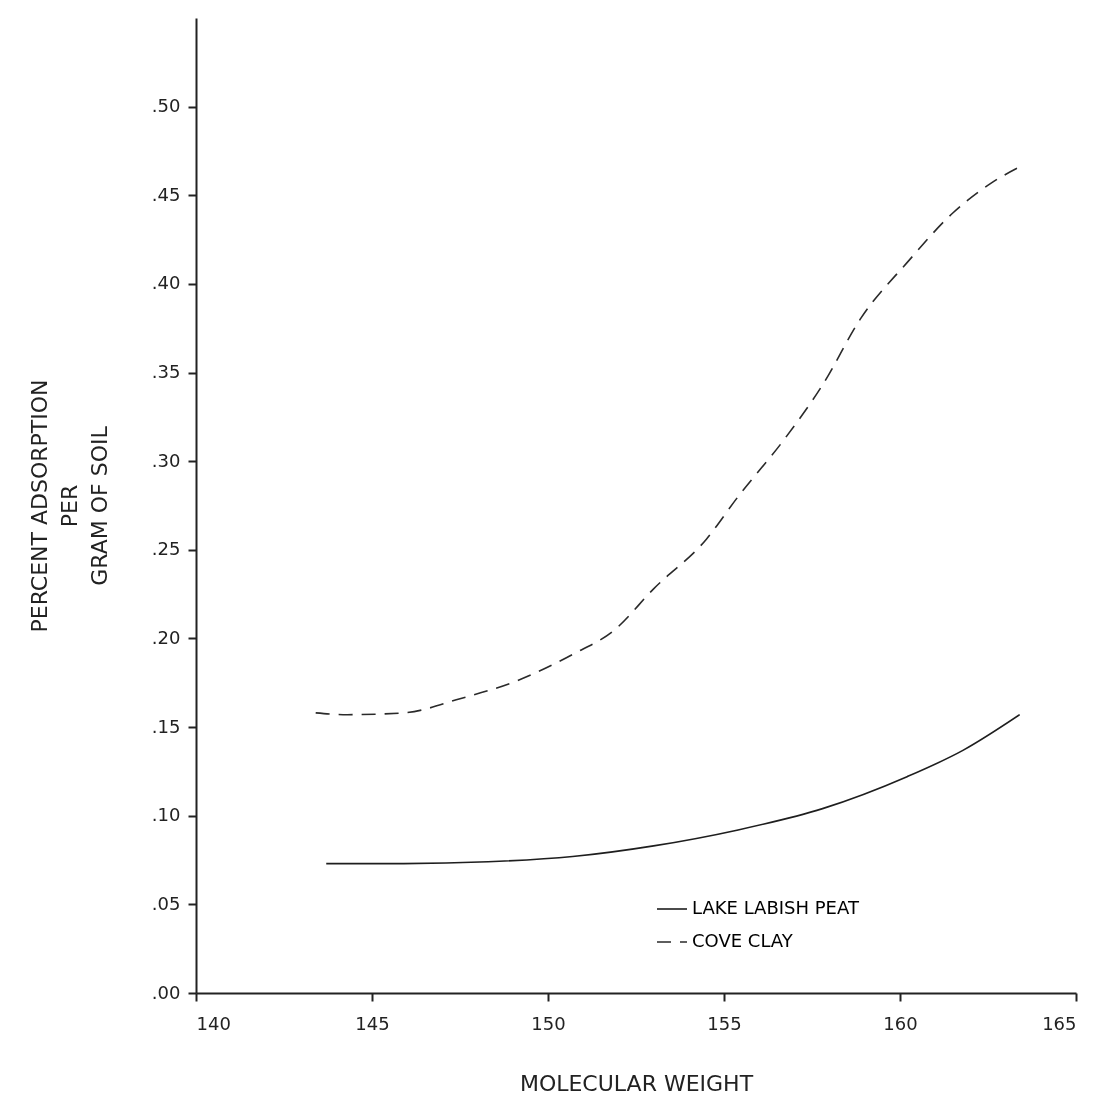 The width and height of the screenshot is (1112, 1107). I want to click on y-tick-label: .10, so click(166, 815).